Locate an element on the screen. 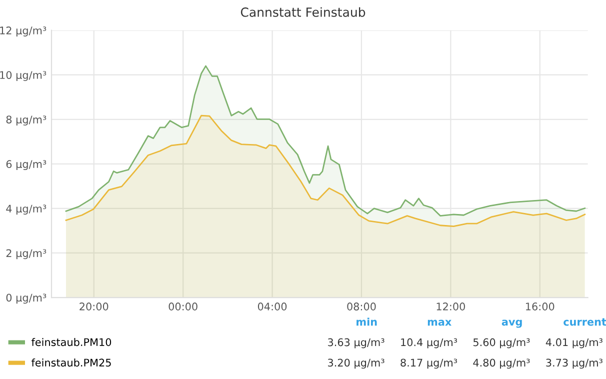  text: 8.17 µg/m³ is located at coordinates (428, 363).